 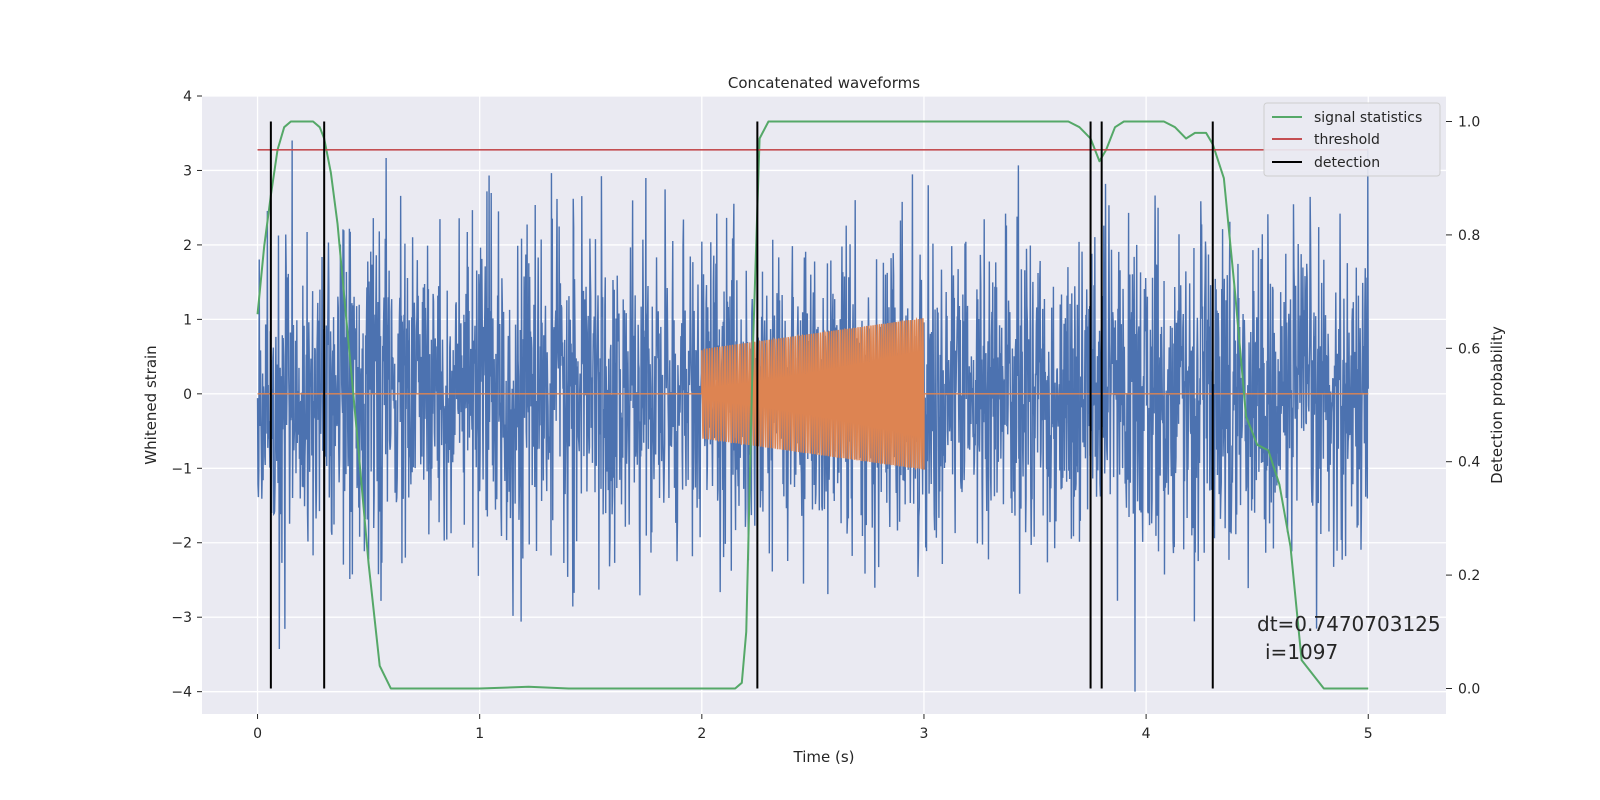 I want to click on y2-tick-label: 0.6, so click(x=1469, y=349).